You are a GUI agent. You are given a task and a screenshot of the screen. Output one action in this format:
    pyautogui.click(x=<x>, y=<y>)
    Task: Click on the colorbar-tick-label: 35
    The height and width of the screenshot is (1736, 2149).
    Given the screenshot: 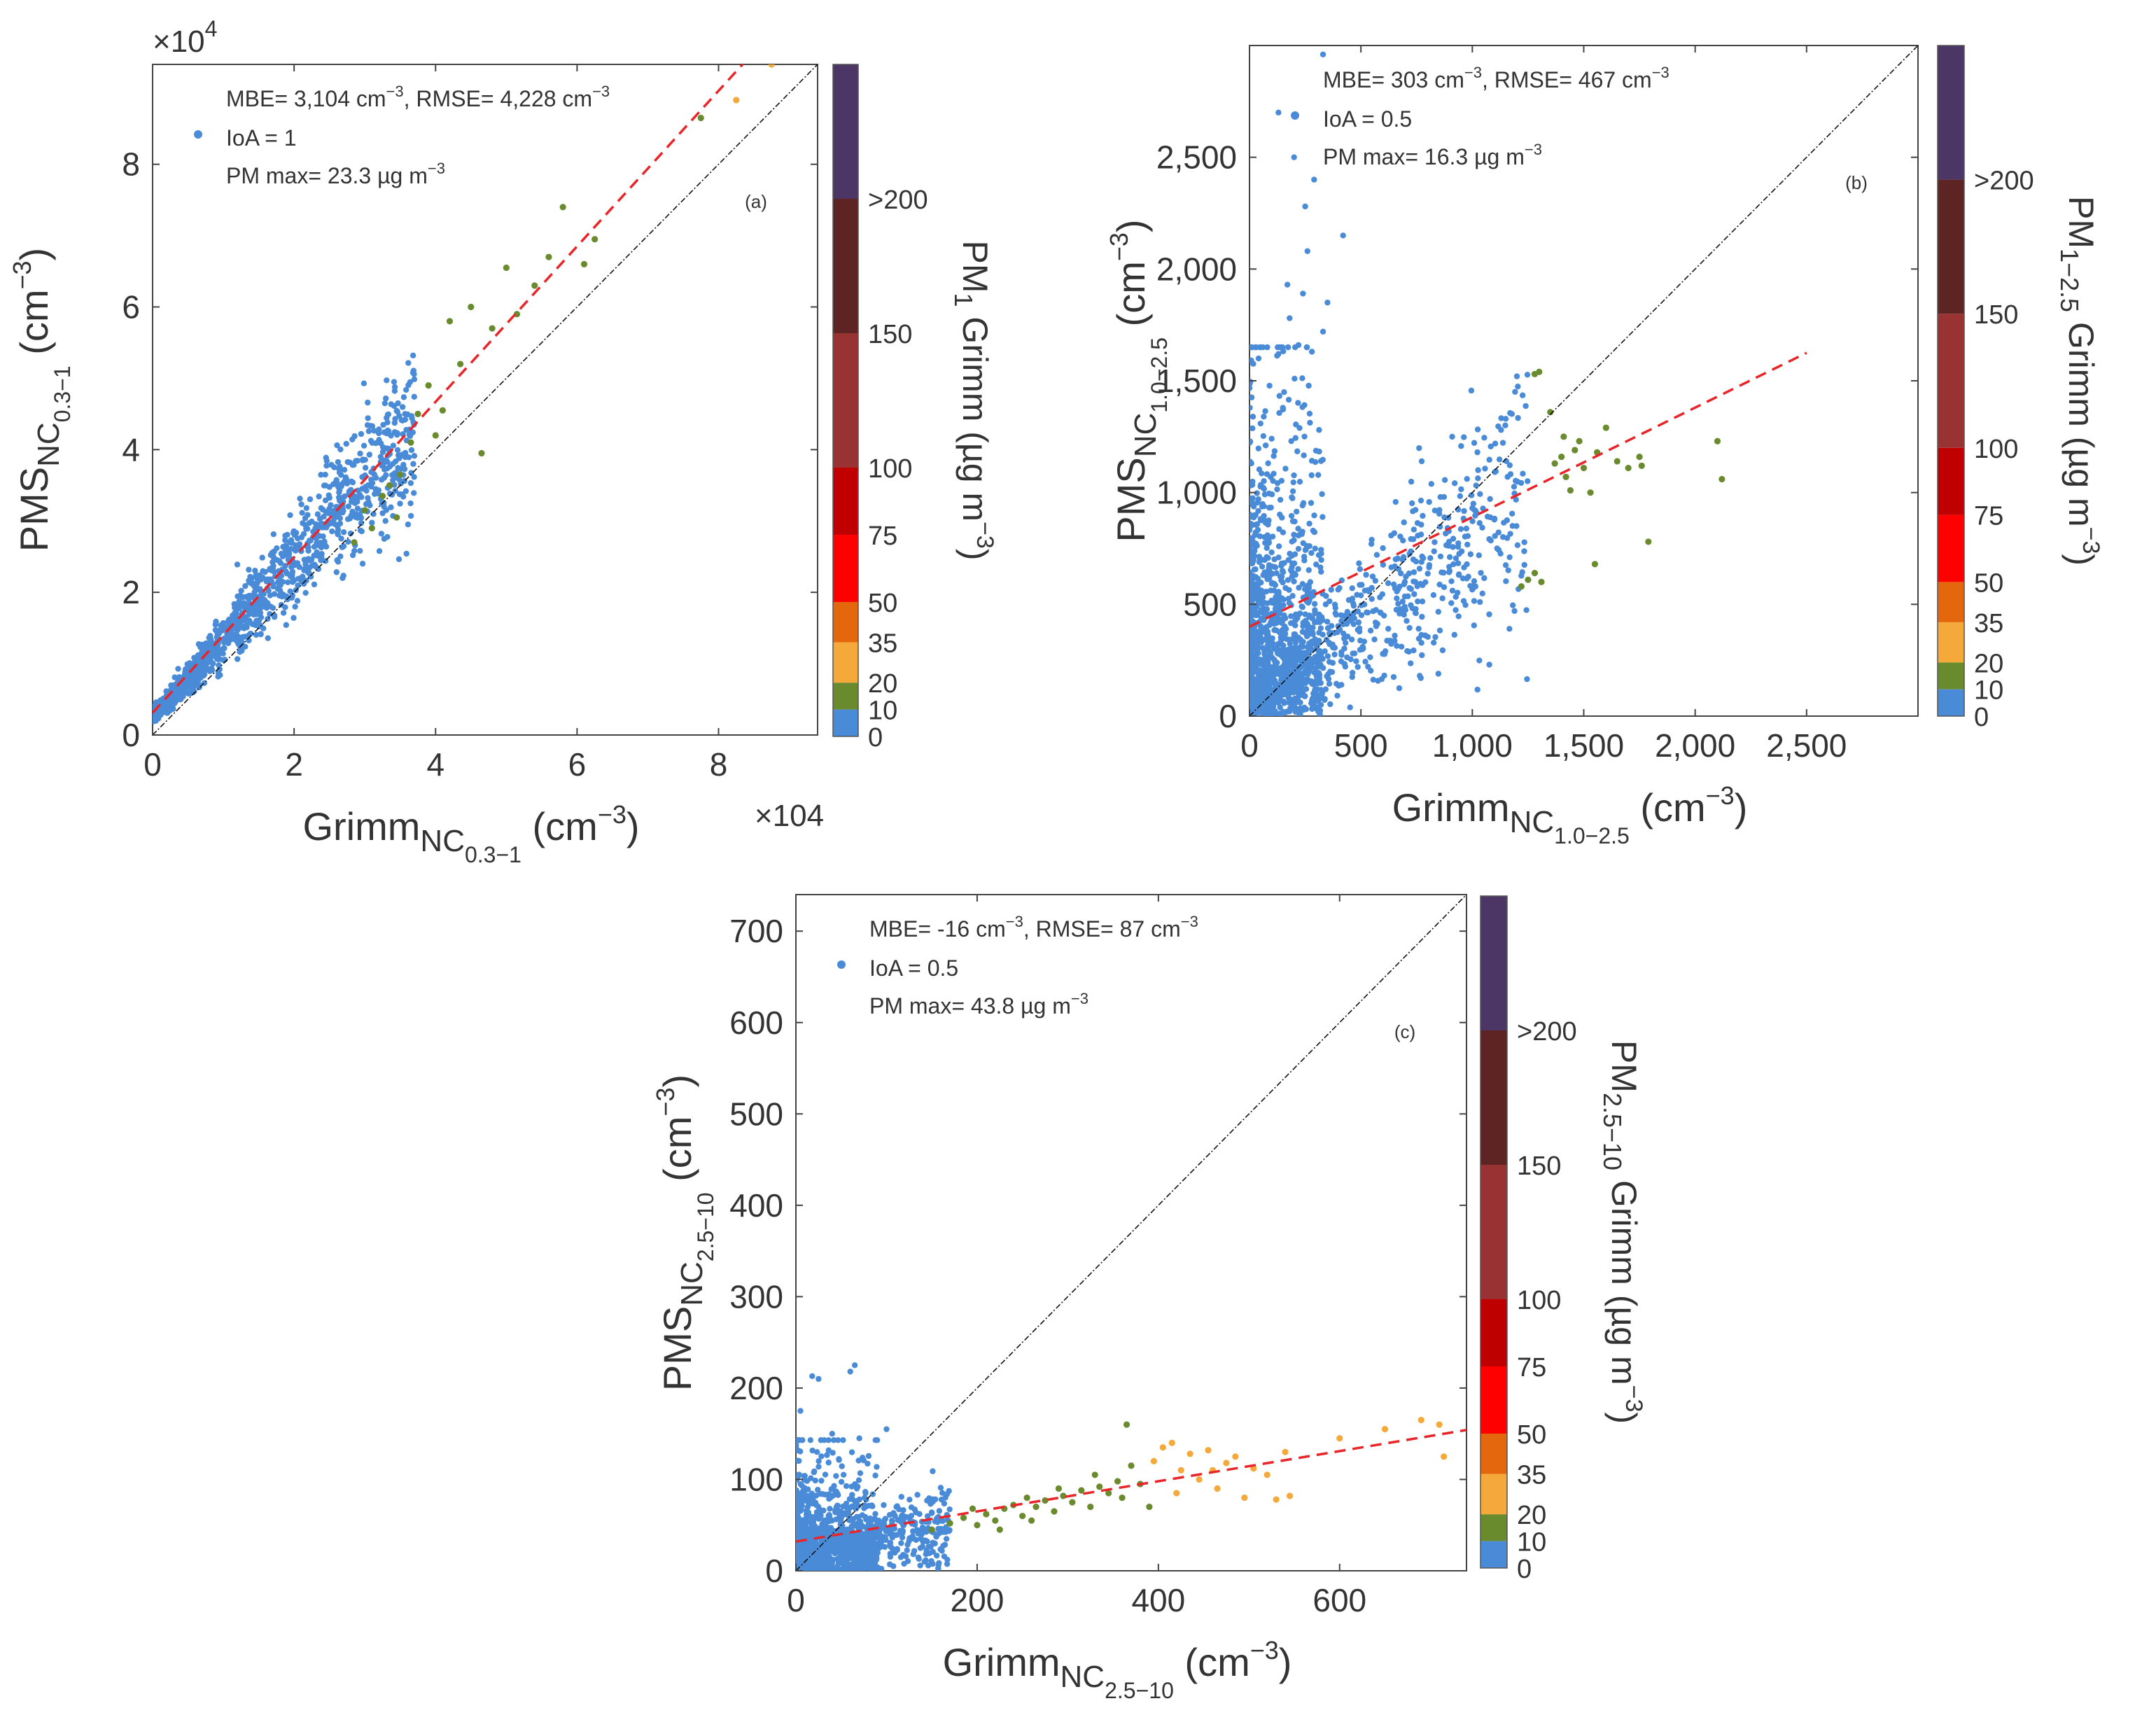 What is the action you would take?
    pyautogui.click(x=1531, y=1475)
    